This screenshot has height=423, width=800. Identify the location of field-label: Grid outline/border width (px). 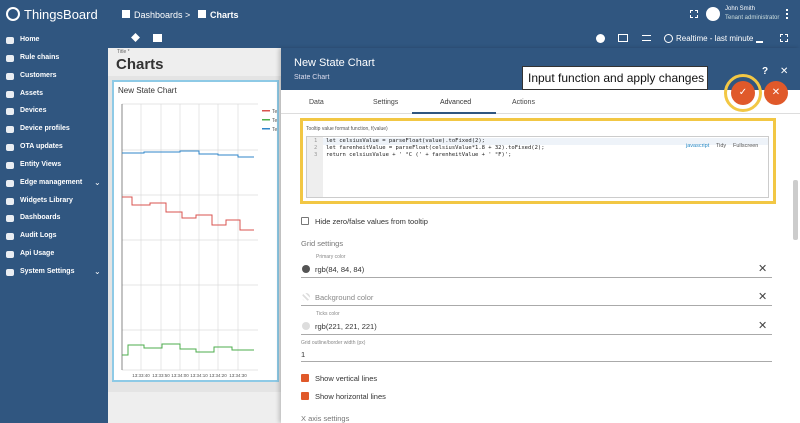
(333, 343).